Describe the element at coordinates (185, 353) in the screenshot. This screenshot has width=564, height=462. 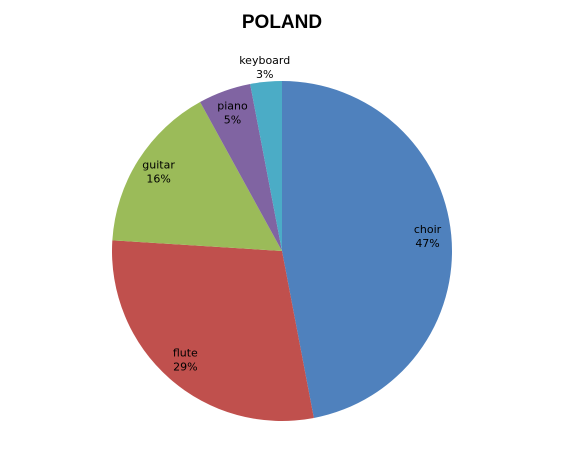
I see `slice-label: flute` at that location.